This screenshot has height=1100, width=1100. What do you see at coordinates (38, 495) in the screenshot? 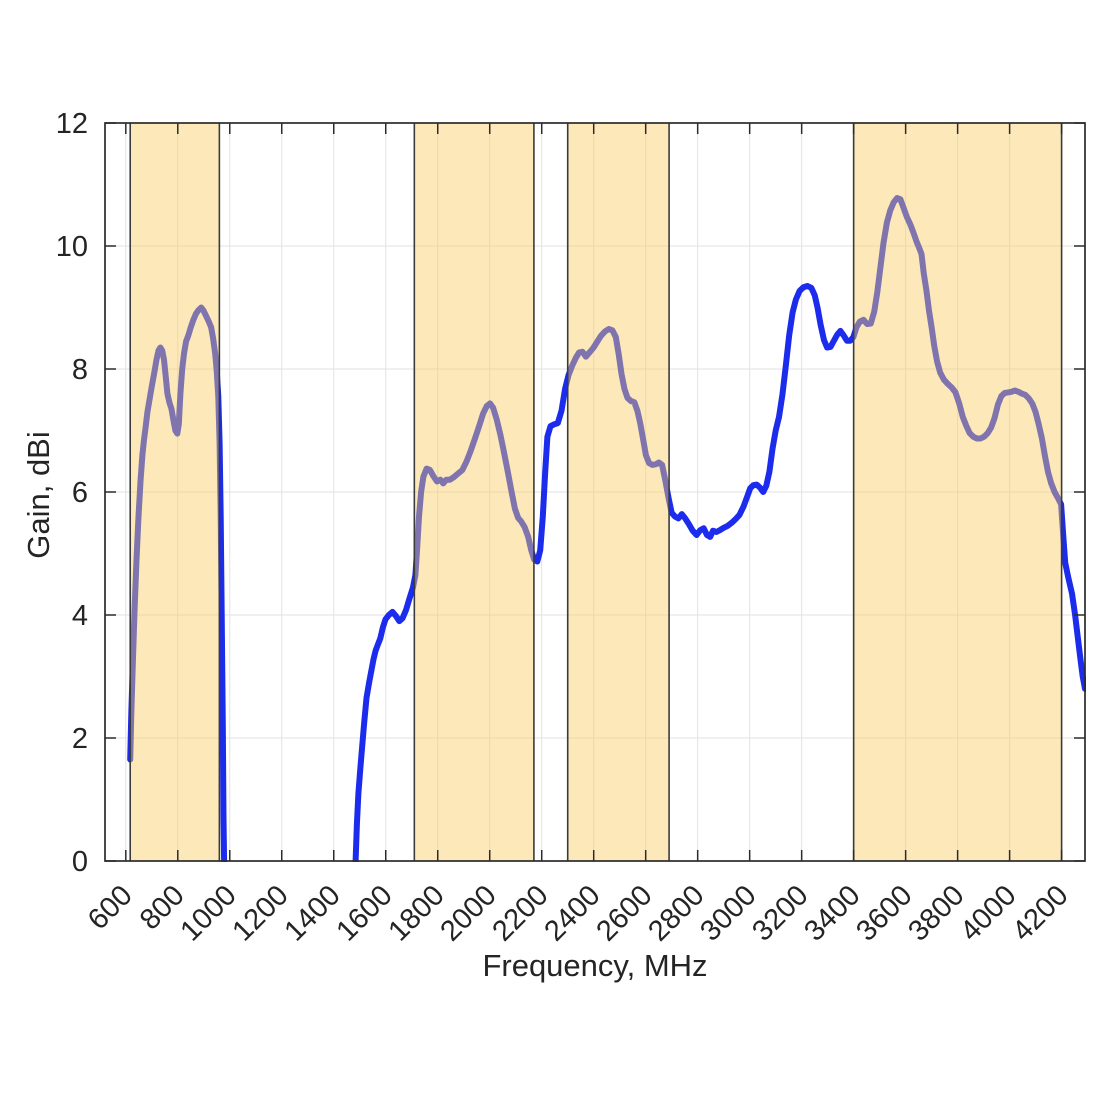
I see `y-axis-label: Gain, dBi` at bounding box center [38, 495].